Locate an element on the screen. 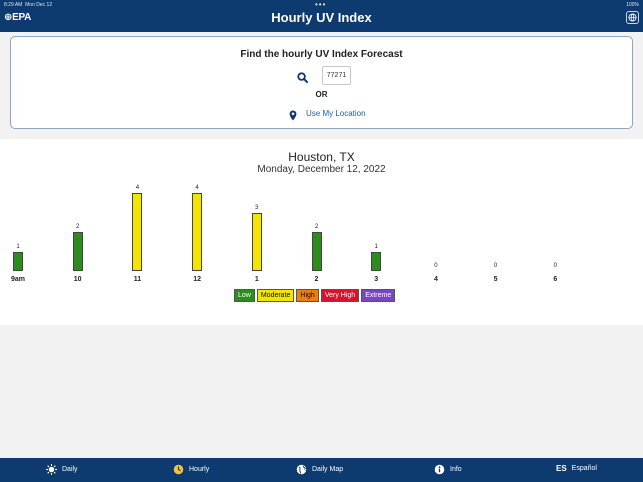 The height and width of the screenshot is (482, 643). status-time: 8:29 AM Mon Dec 12 is located at coordinates (28, 5).